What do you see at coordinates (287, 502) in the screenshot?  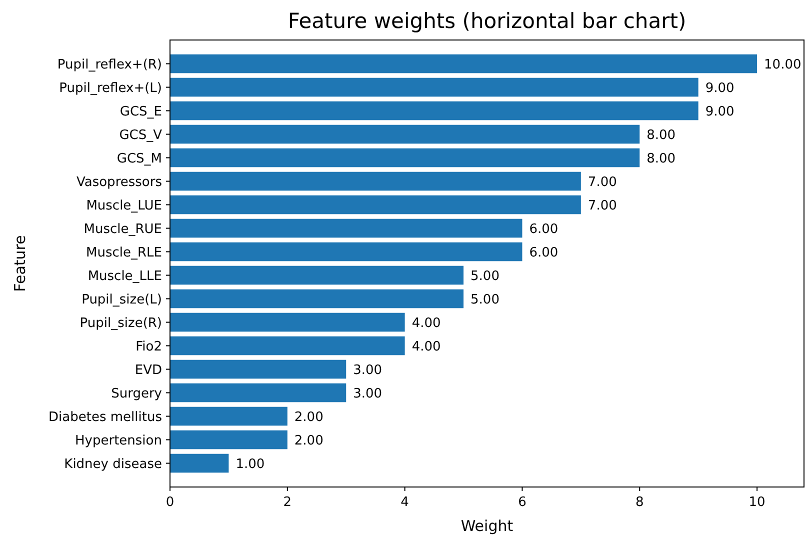 I see `x-tick-label: 2` at bounding box center [287, 502].